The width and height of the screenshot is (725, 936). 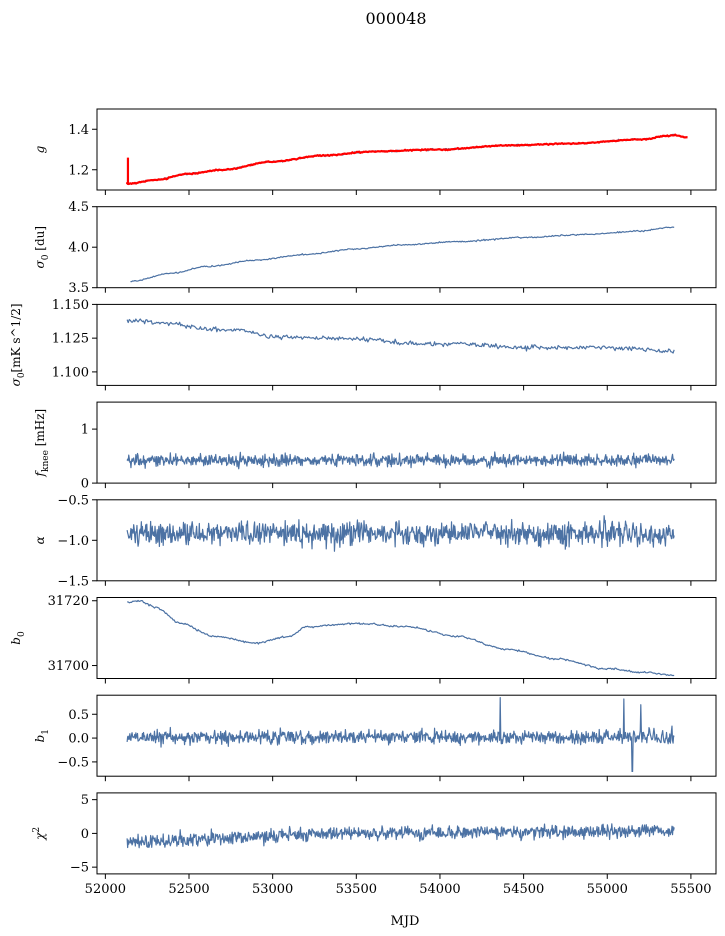 What do you see at coordinates (18, 638) in the screenshot?
I see `y-axis-label-6: b0` at bounding box center [18, 638].